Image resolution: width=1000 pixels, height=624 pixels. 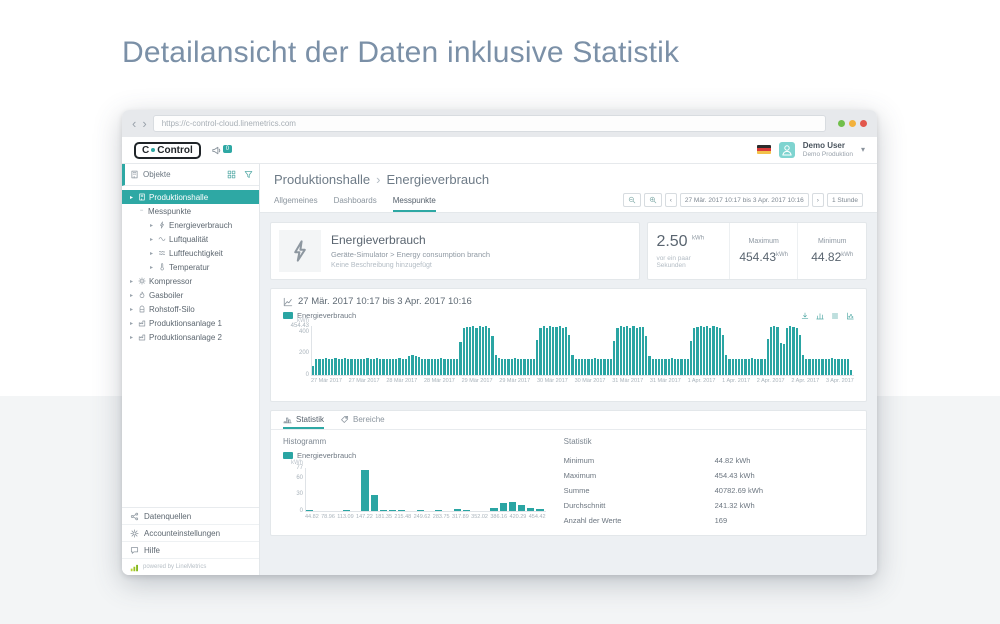 What do you see at coordinates (190, 309) in the screenshot?
I see `sidebar-item-rohstoff-silo: ▸ Rohstoff-Silo` at bounding box center [190, 309].